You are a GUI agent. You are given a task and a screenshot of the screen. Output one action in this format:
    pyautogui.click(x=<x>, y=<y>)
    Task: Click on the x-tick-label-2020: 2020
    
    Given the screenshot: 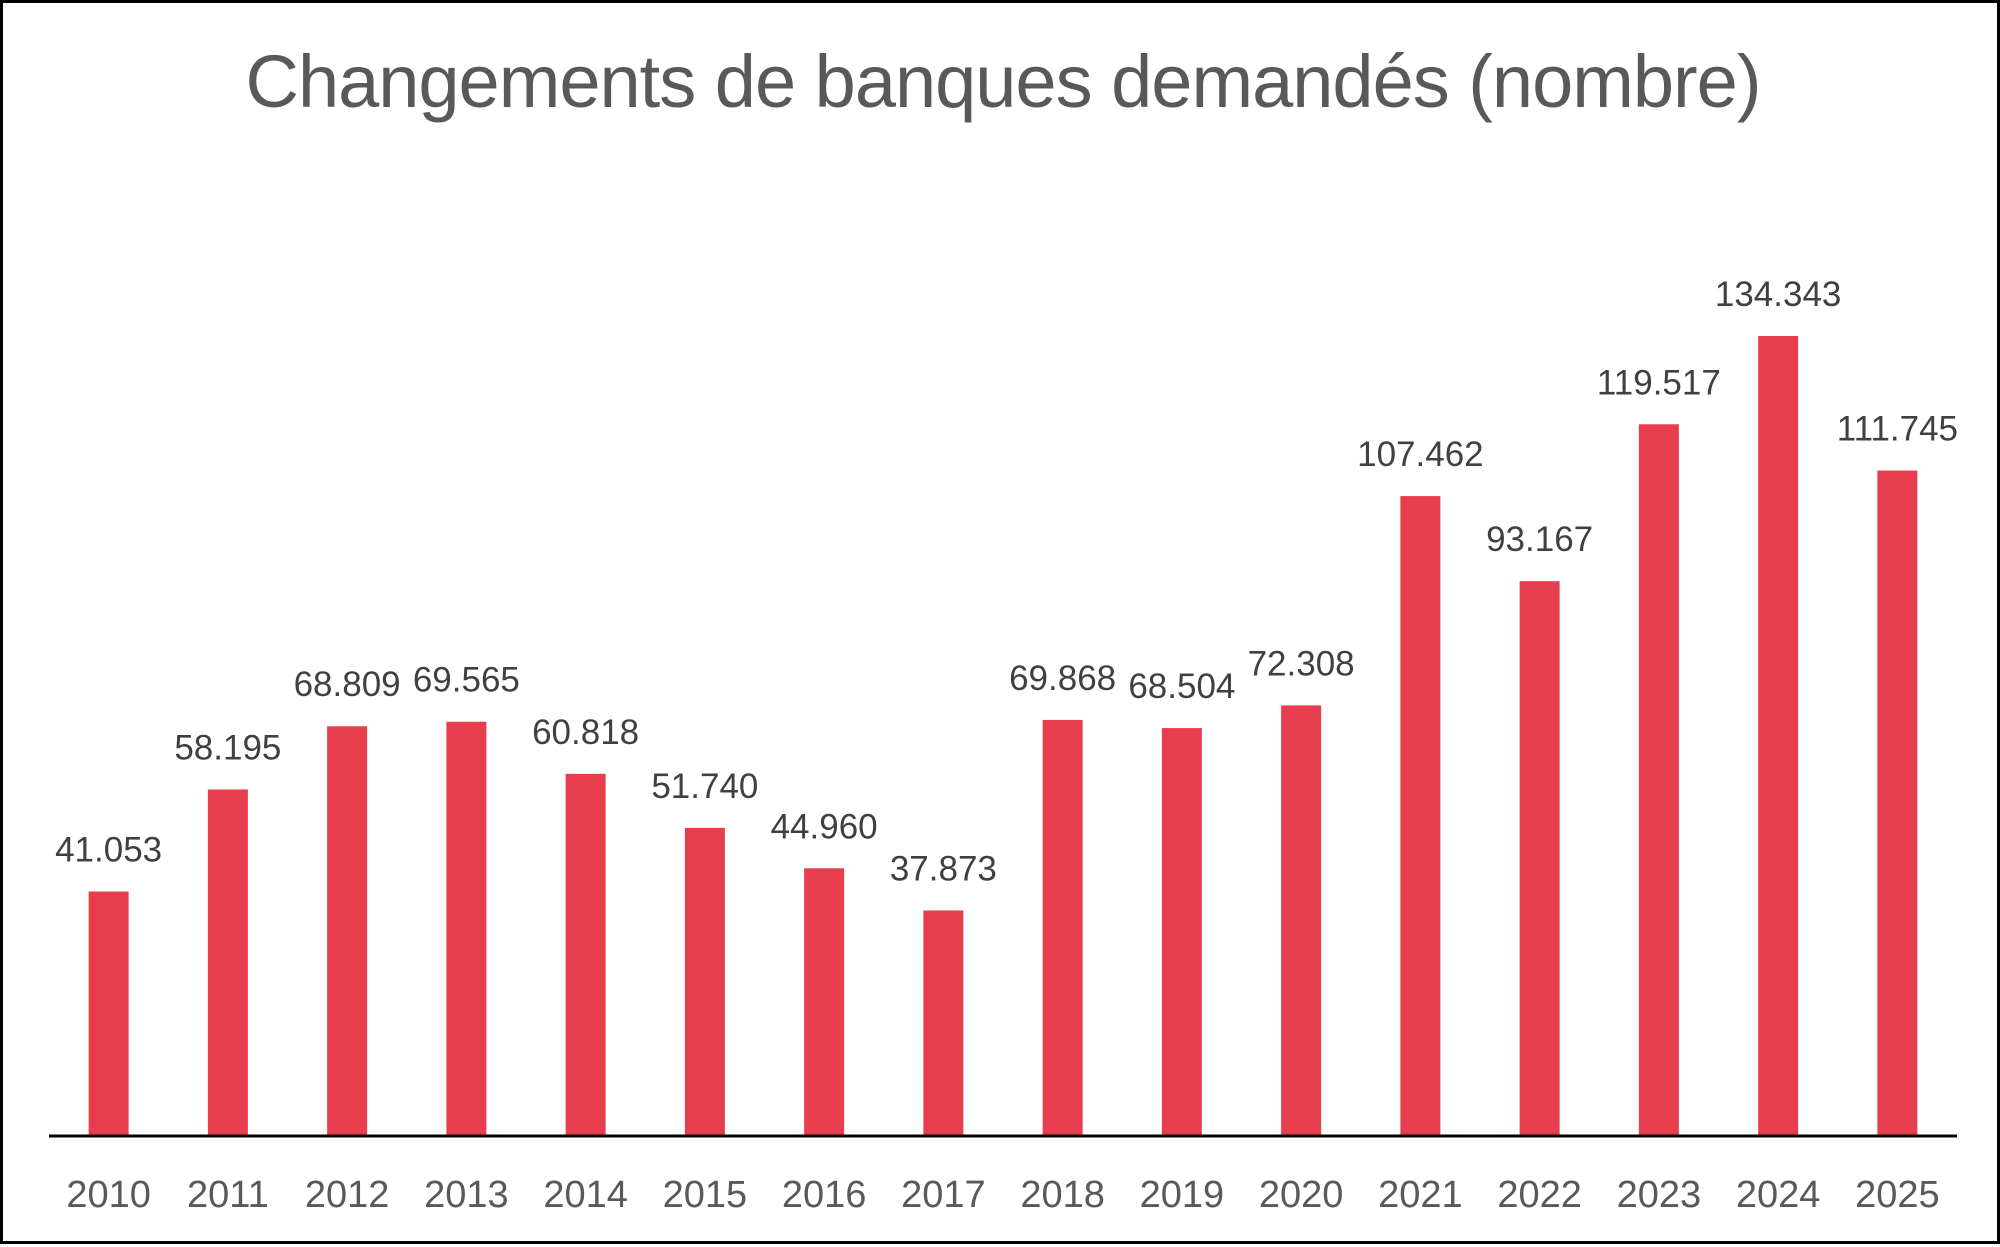 What is the action you would take?
    pyautogui.click(x=1301, y=1195)
    